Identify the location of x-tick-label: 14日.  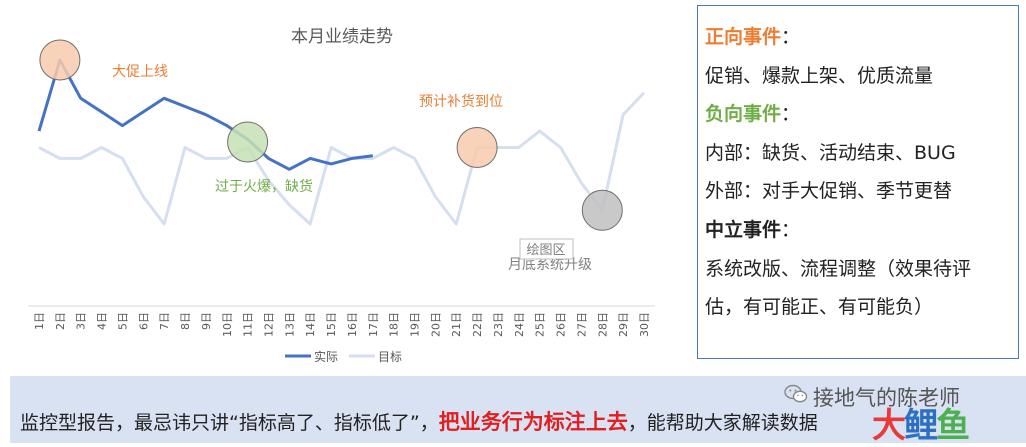
(310, 324).